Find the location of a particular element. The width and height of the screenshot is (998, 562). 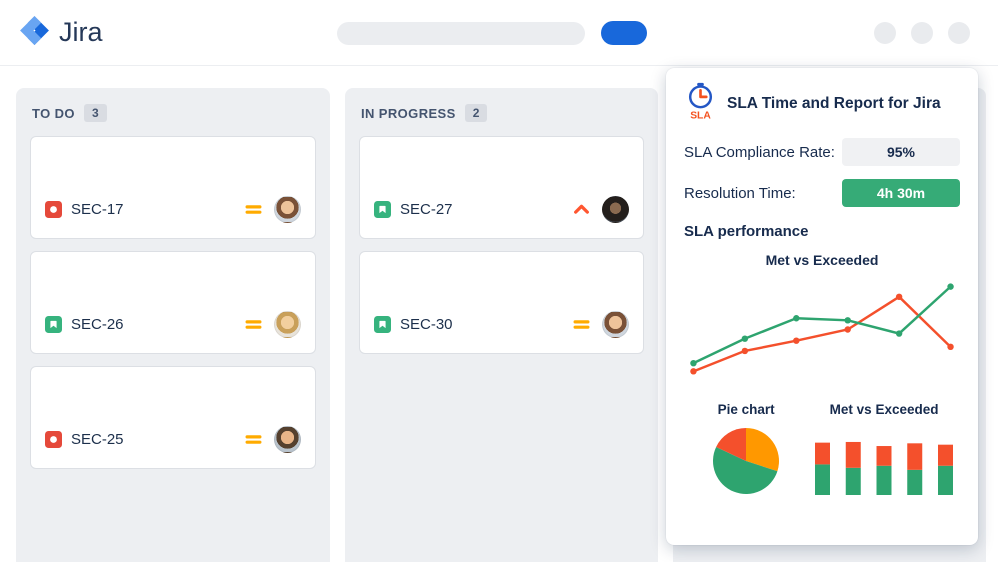

priority-high-icon is located at coordinates (581, 209).